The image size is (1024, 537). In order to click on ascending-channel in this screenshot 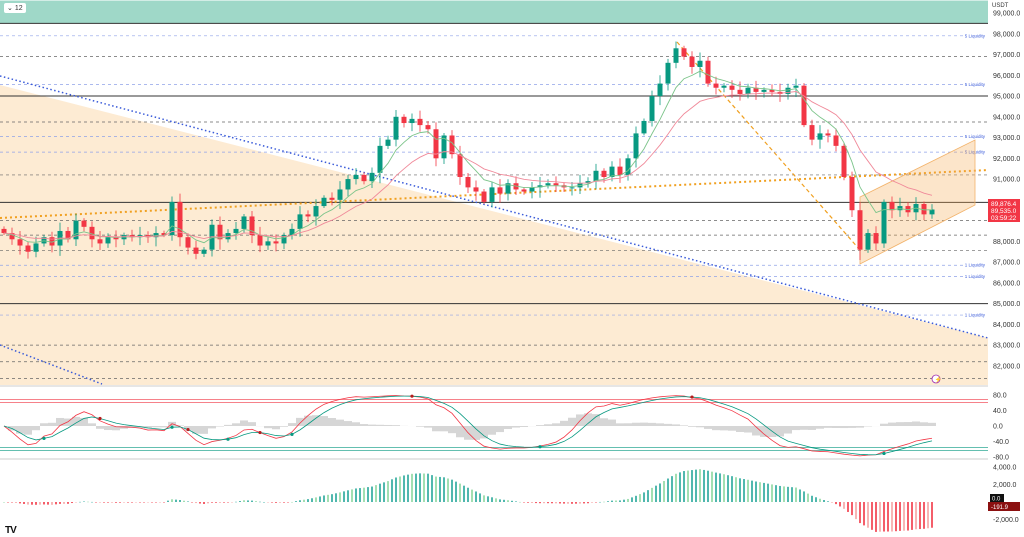, I will do `click(917, 202)`.